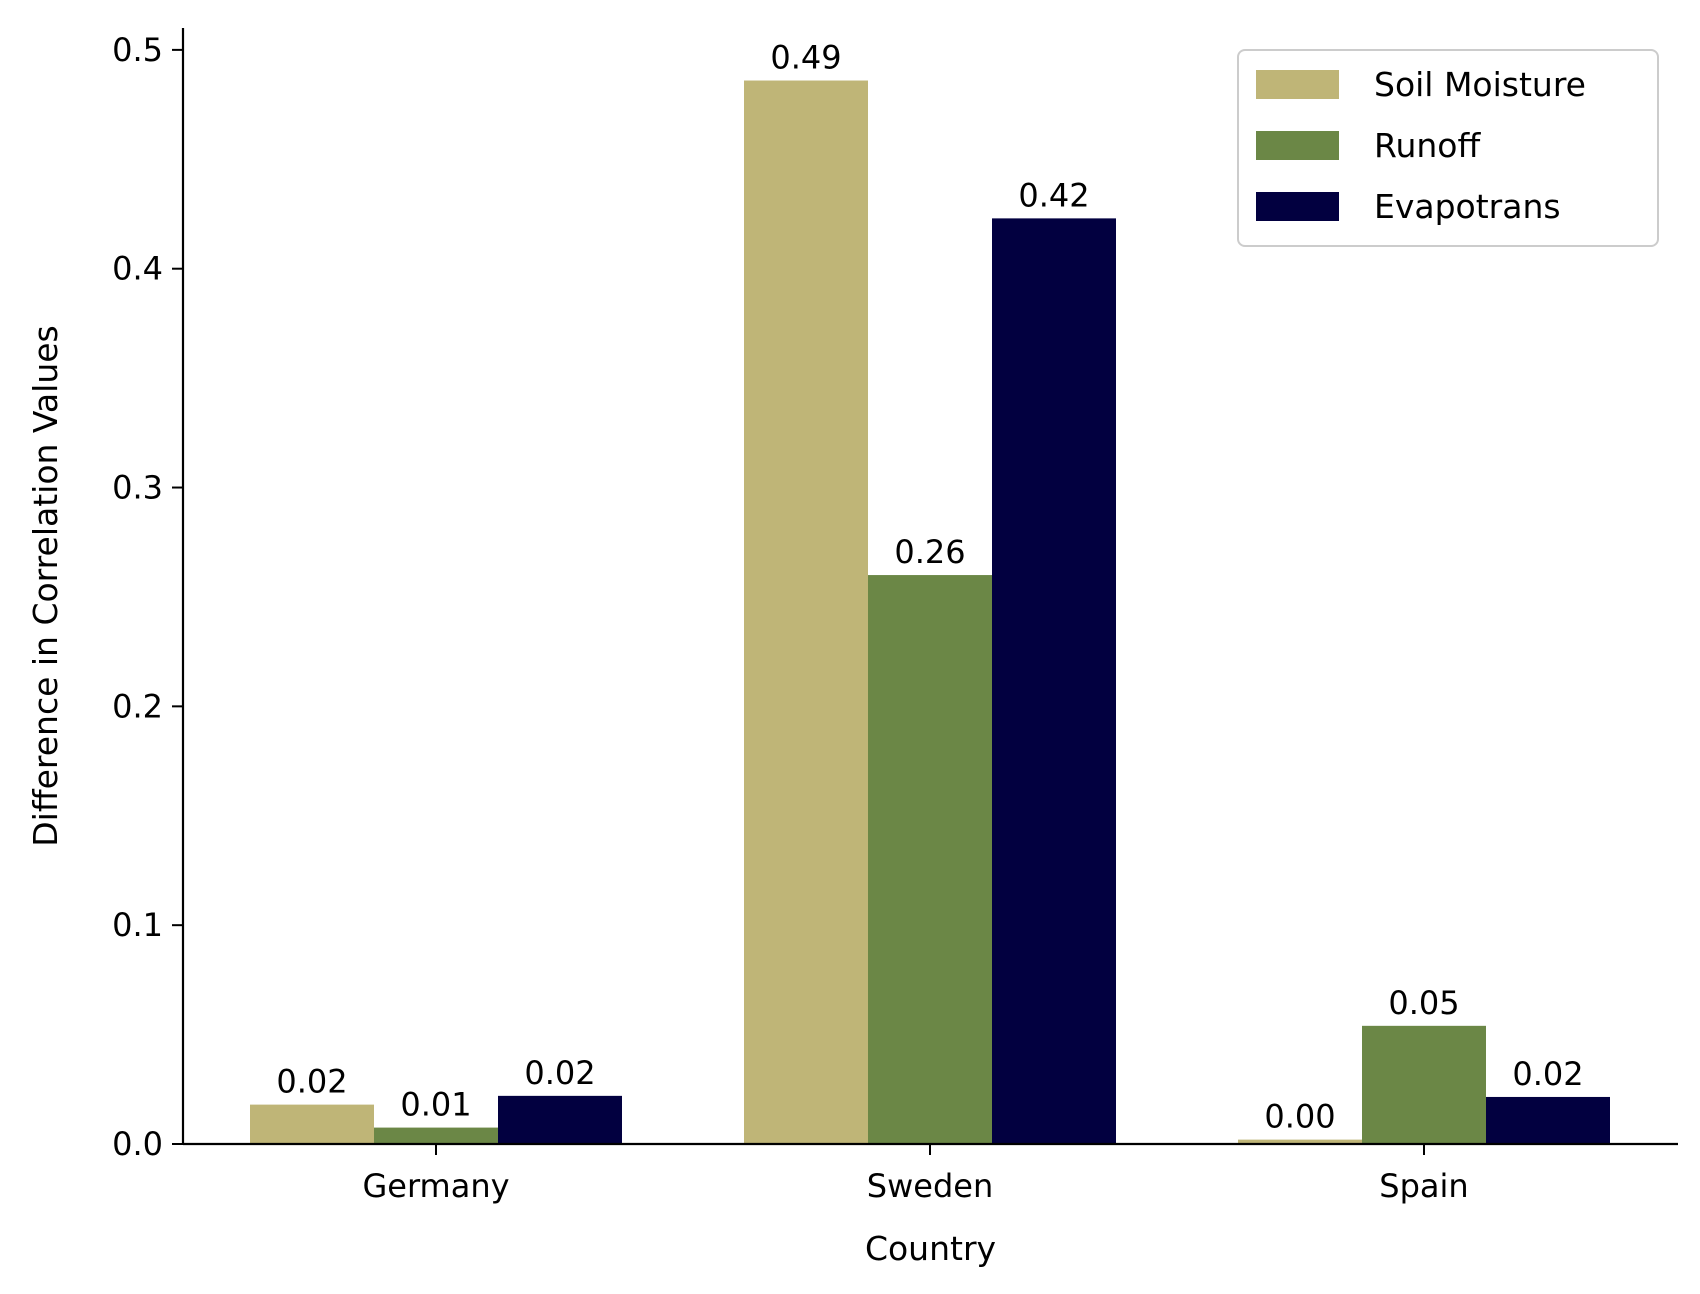  What do you see at coordinates (1427, 145) in the screenshot?
I see `legend-label-runoff: Runoff` at bounding box center [1427, 145].